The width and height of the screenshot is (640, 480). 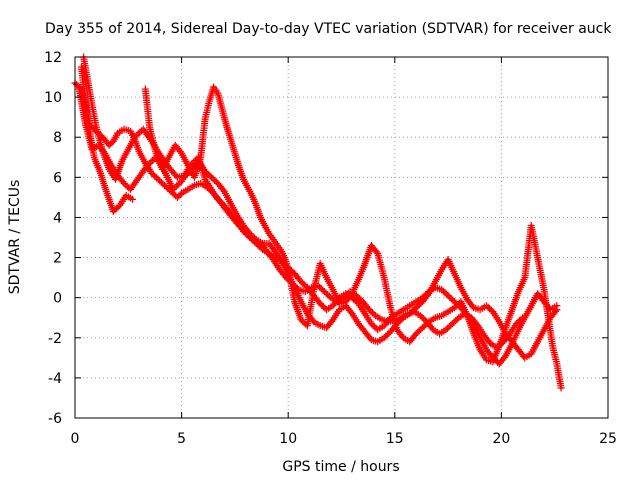 What do you see at coordinates (57, 218) in the screenshot?
I see `y-tick-label: 4` at bounding box center [57, 218].